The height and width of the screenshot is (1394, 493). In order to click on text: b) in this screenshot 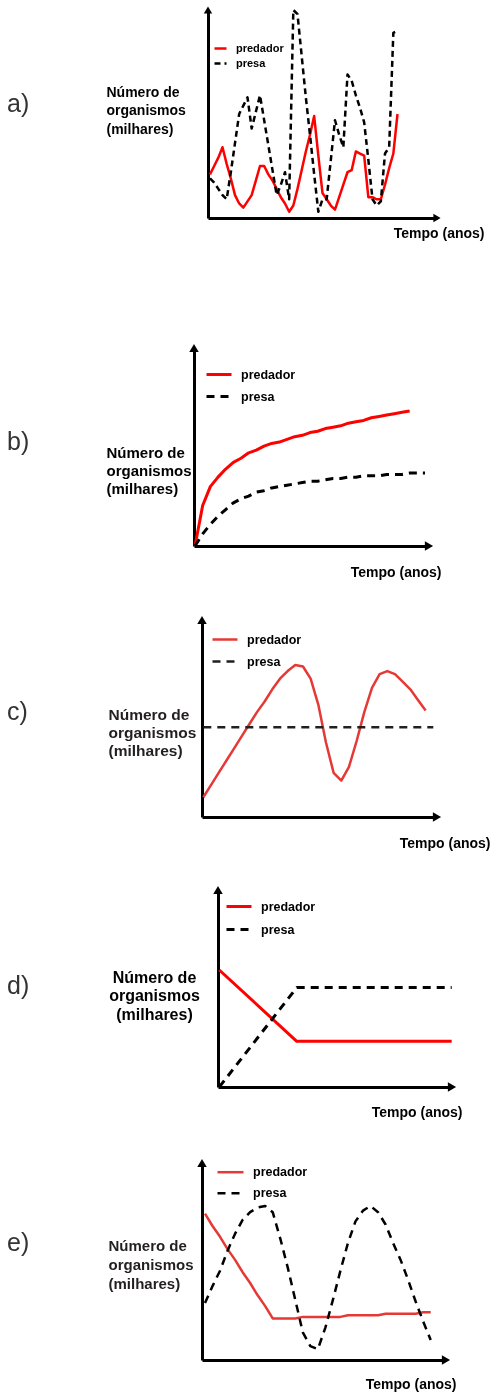, I will do `click(18, 441)`.